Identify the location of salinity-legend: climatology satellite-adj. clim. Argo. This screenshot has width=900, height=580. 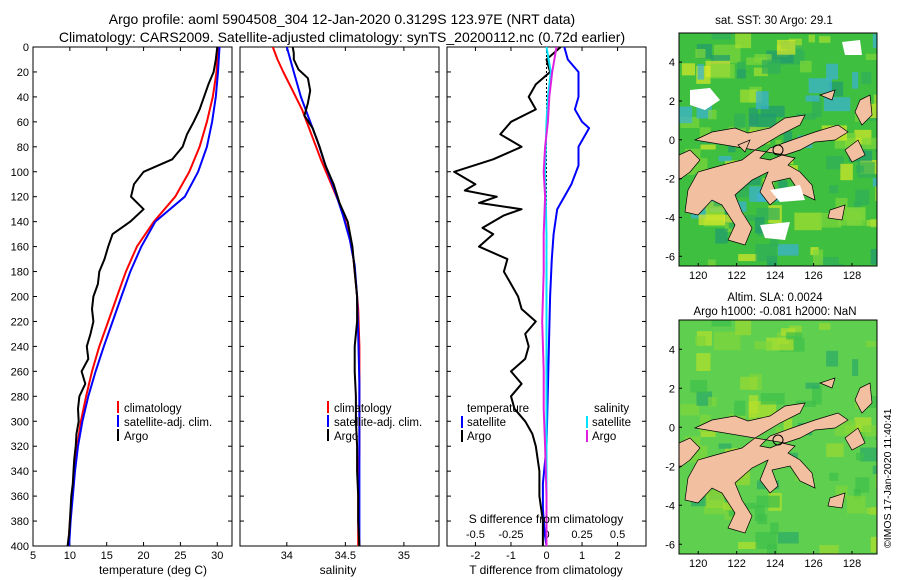
(374, 422).